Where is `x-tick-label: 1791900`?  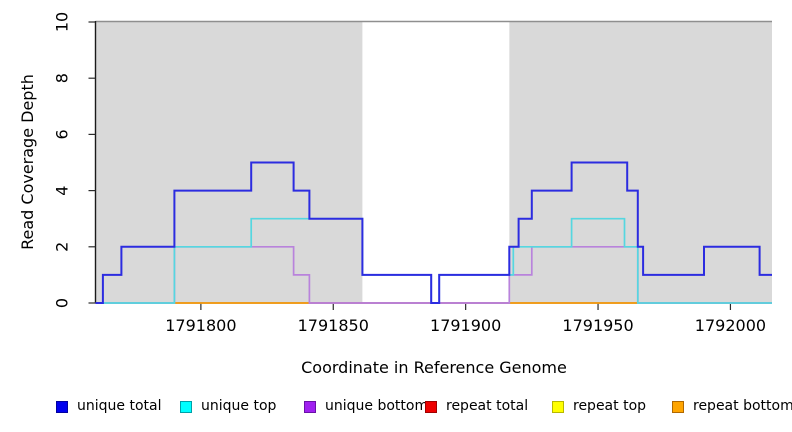
x-tick-label: 1791900 is located at coordinates (465, 325).